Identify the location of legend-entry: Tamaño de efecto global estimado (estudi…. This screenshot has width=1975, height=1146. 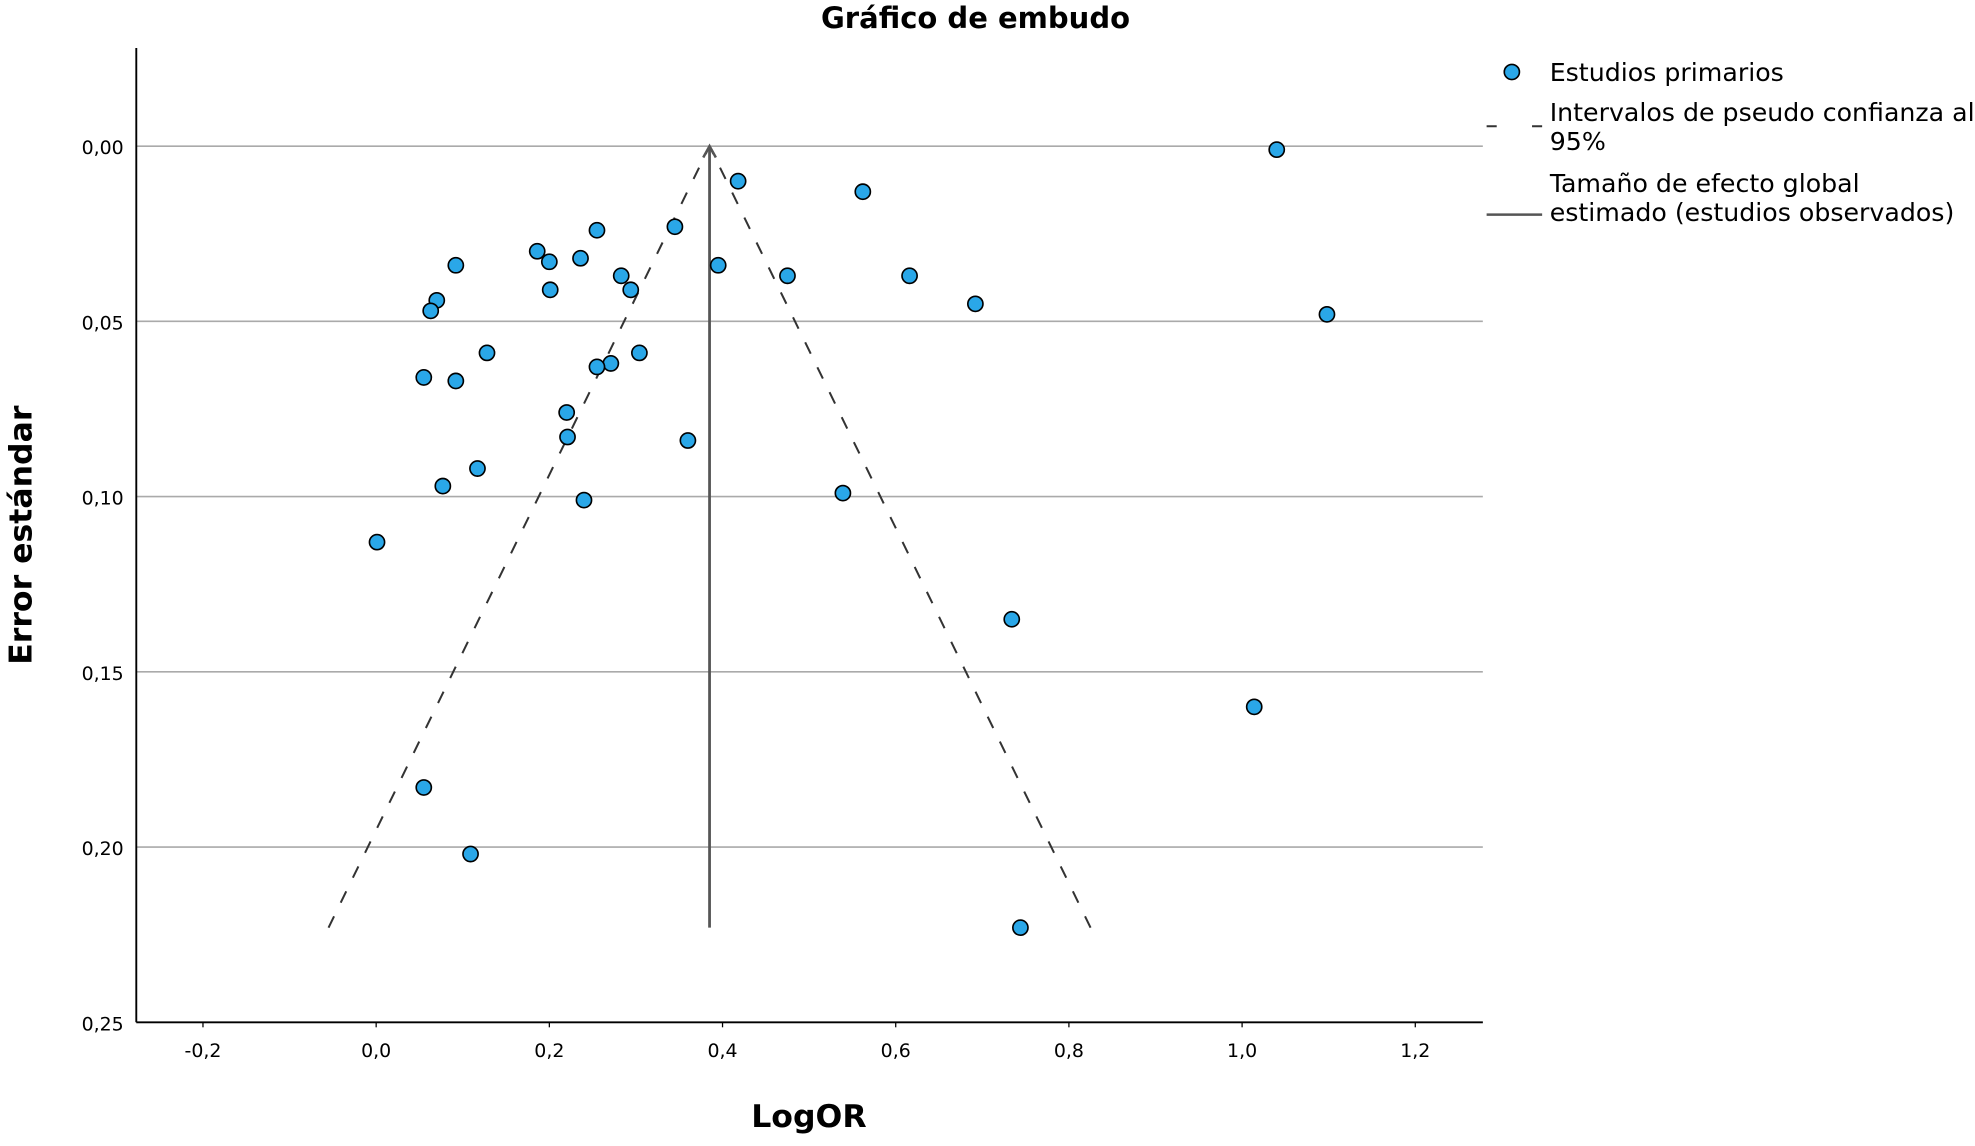
(1752, 198).